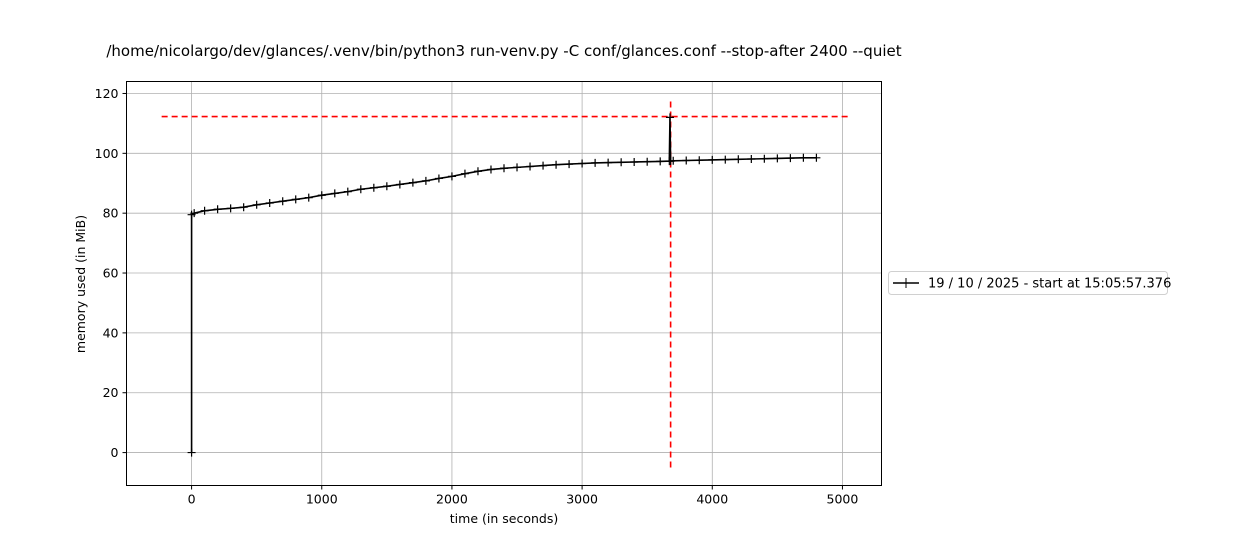 This screenshot has width=1260, height=540. Describe the element at coordinates (192, 499) in the screenshot. I see `x-tick-label: 0` at that location.